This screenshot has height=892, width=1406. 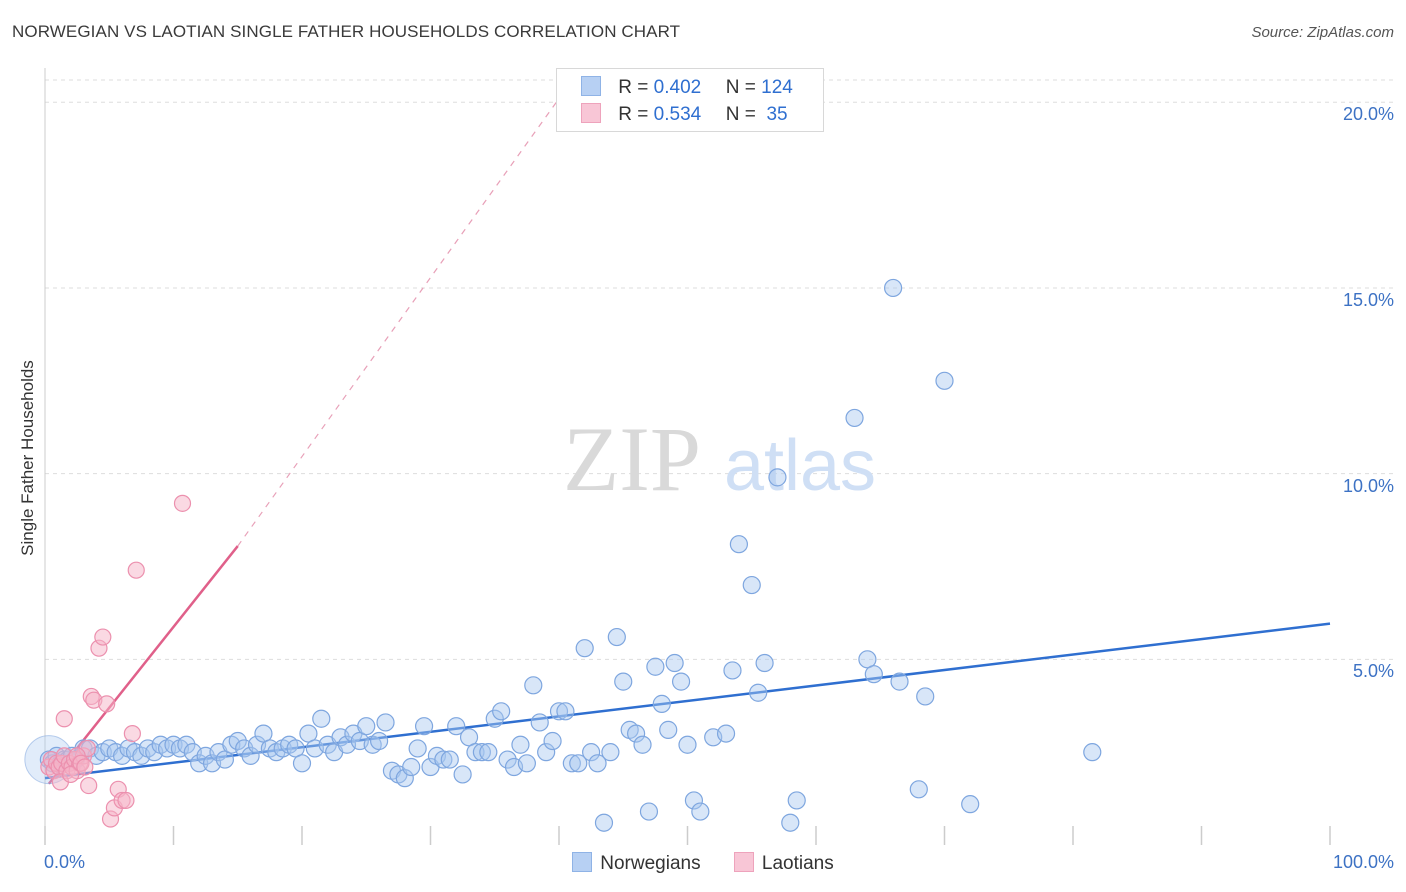 I want to click on legend-r-value: 0.534, so click(x=677, y=114).